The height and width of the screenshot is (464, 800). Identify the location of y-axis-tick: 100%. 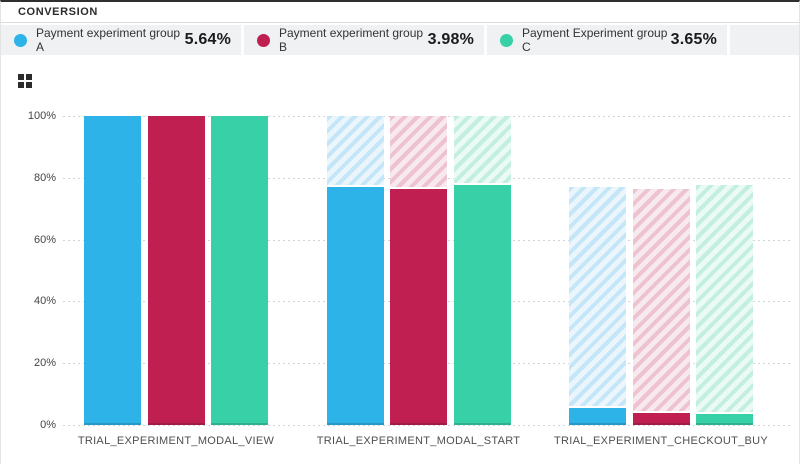
(41, 116).